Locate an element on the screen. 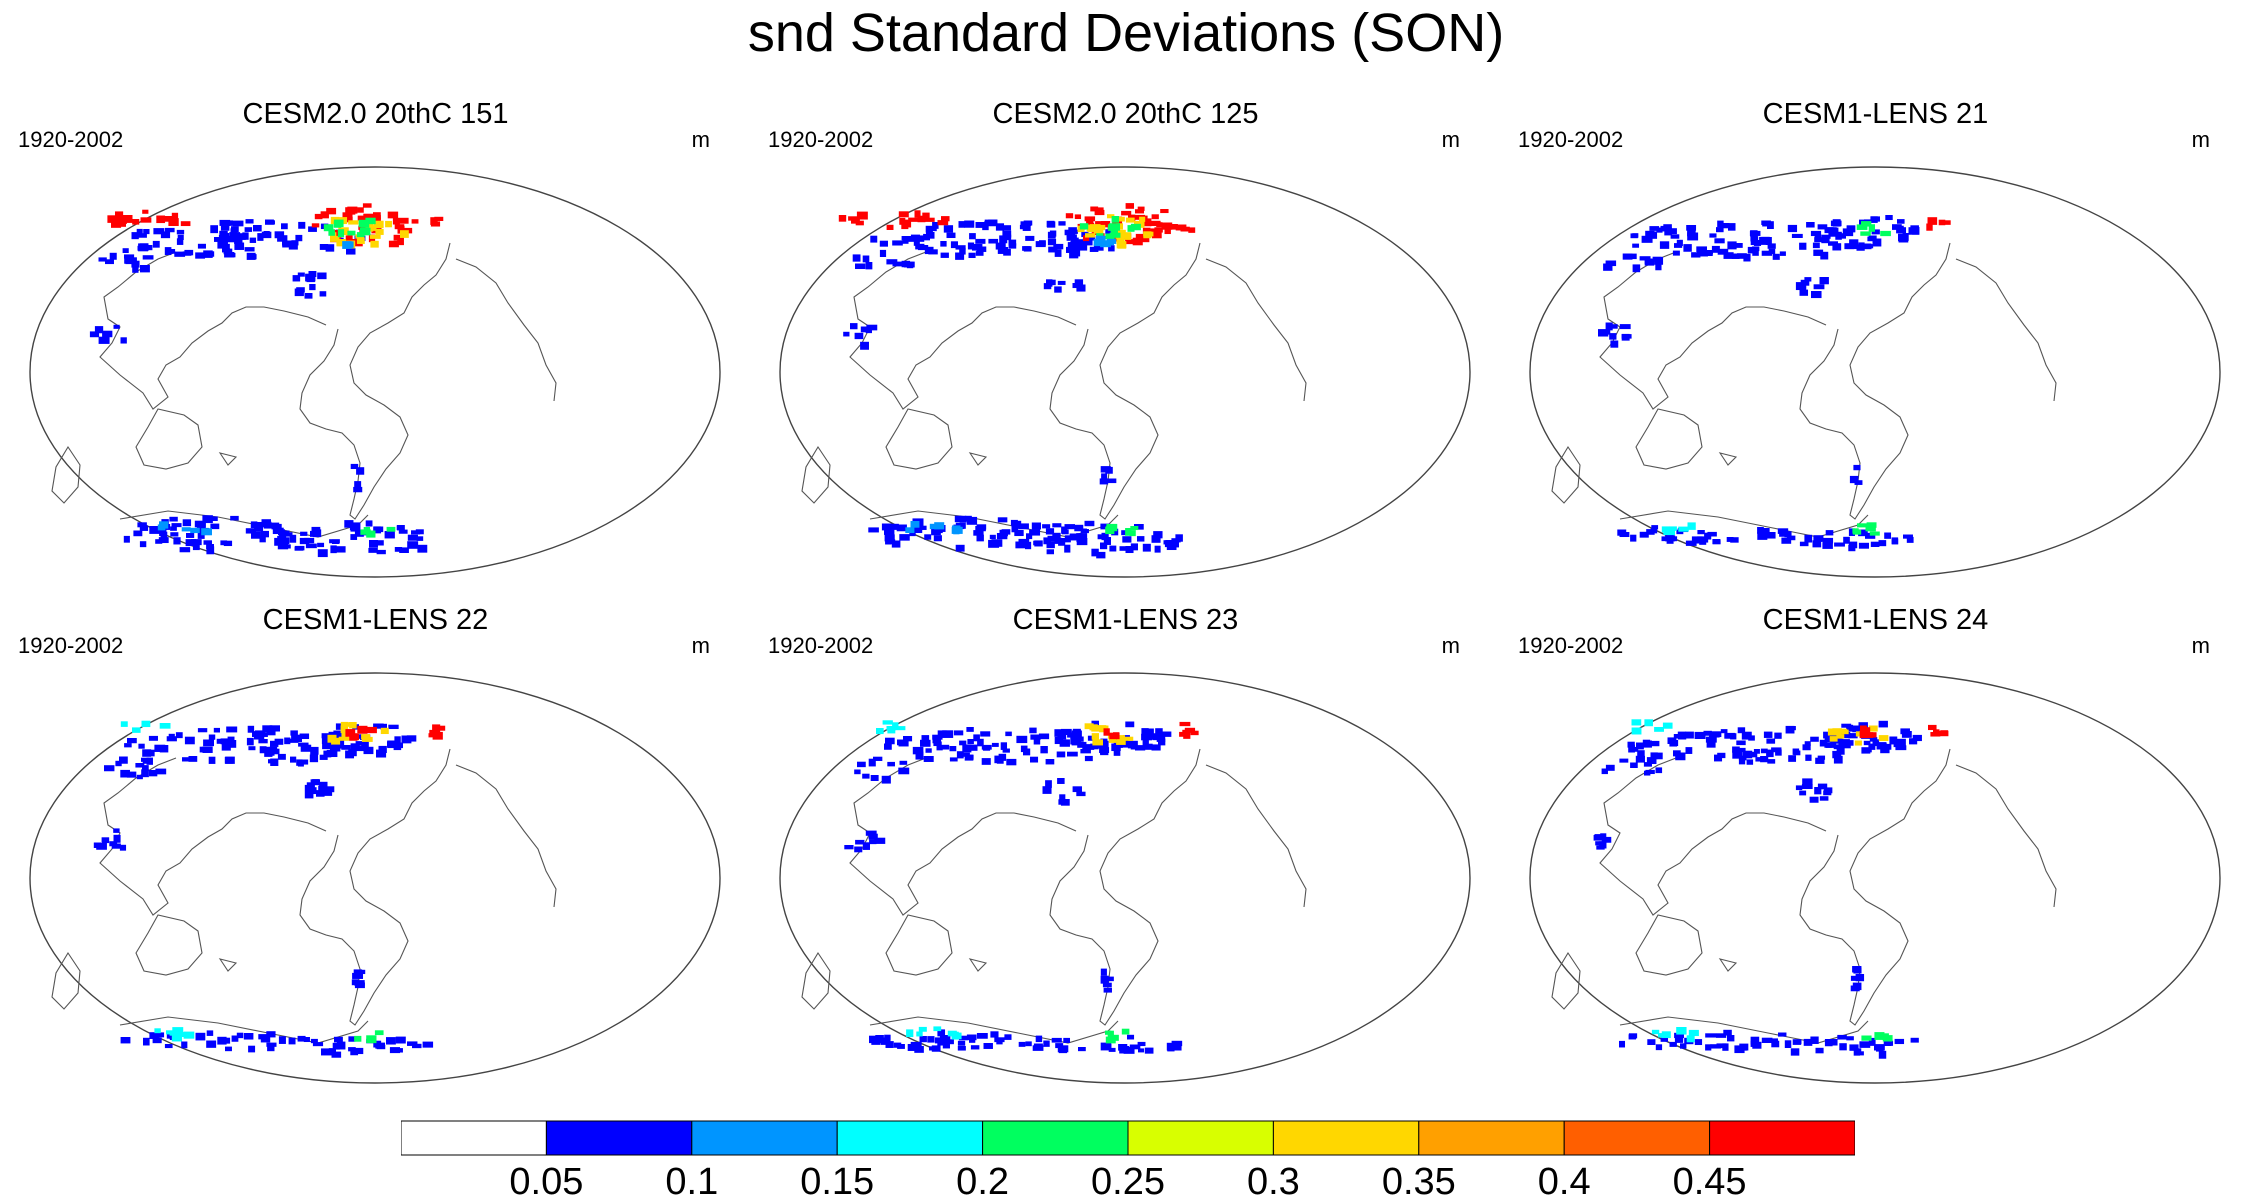  panel-period: 1920-2002 is located at coordinates (821, 139).